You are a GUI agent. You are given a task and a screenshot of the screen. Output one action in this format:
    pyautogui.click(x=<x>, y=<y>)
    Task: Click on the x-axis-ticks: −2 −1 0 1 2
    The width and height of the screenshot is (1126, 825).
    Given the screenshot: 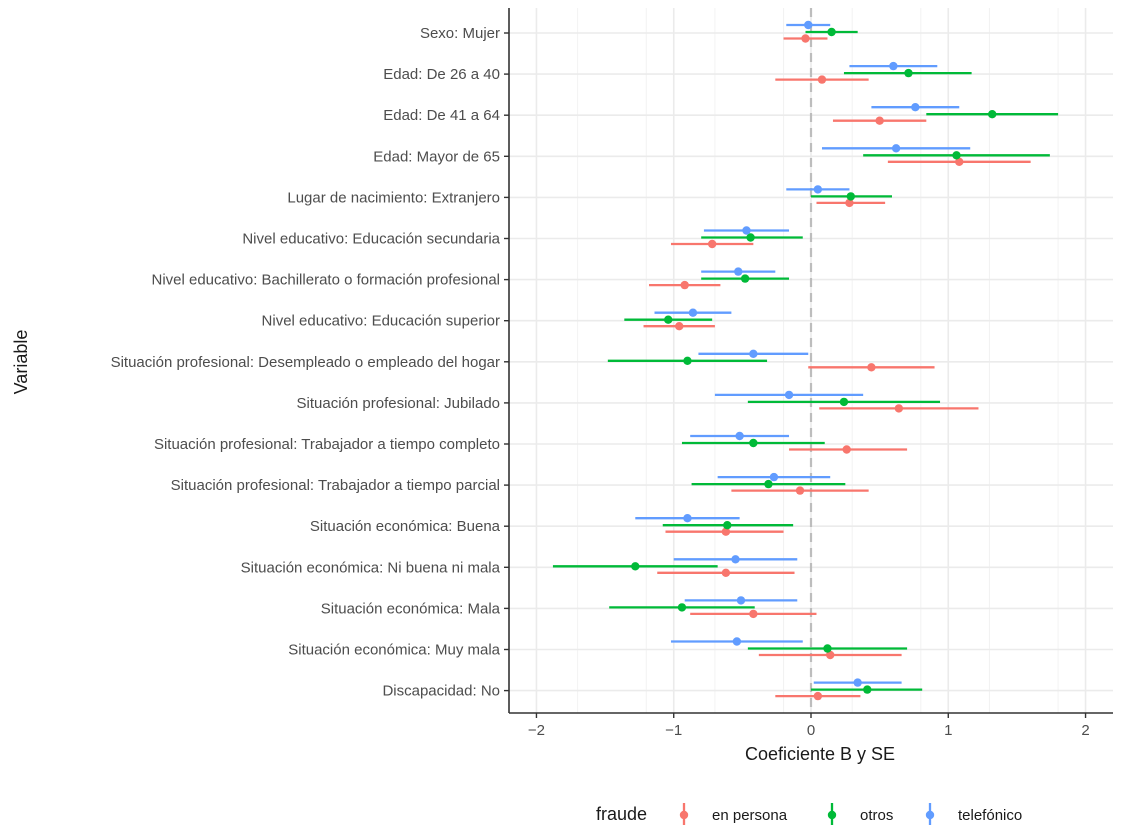 What is the action you would take?
    pyautogui.click(x=809, y=726)
    